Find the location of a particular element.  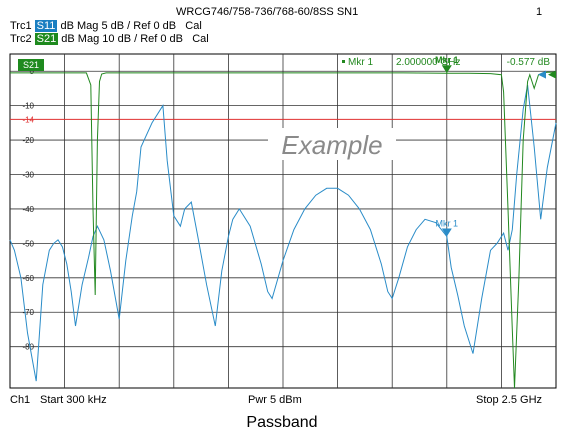

trace-scale: 5 dB / is located at coordinates (116, 26).